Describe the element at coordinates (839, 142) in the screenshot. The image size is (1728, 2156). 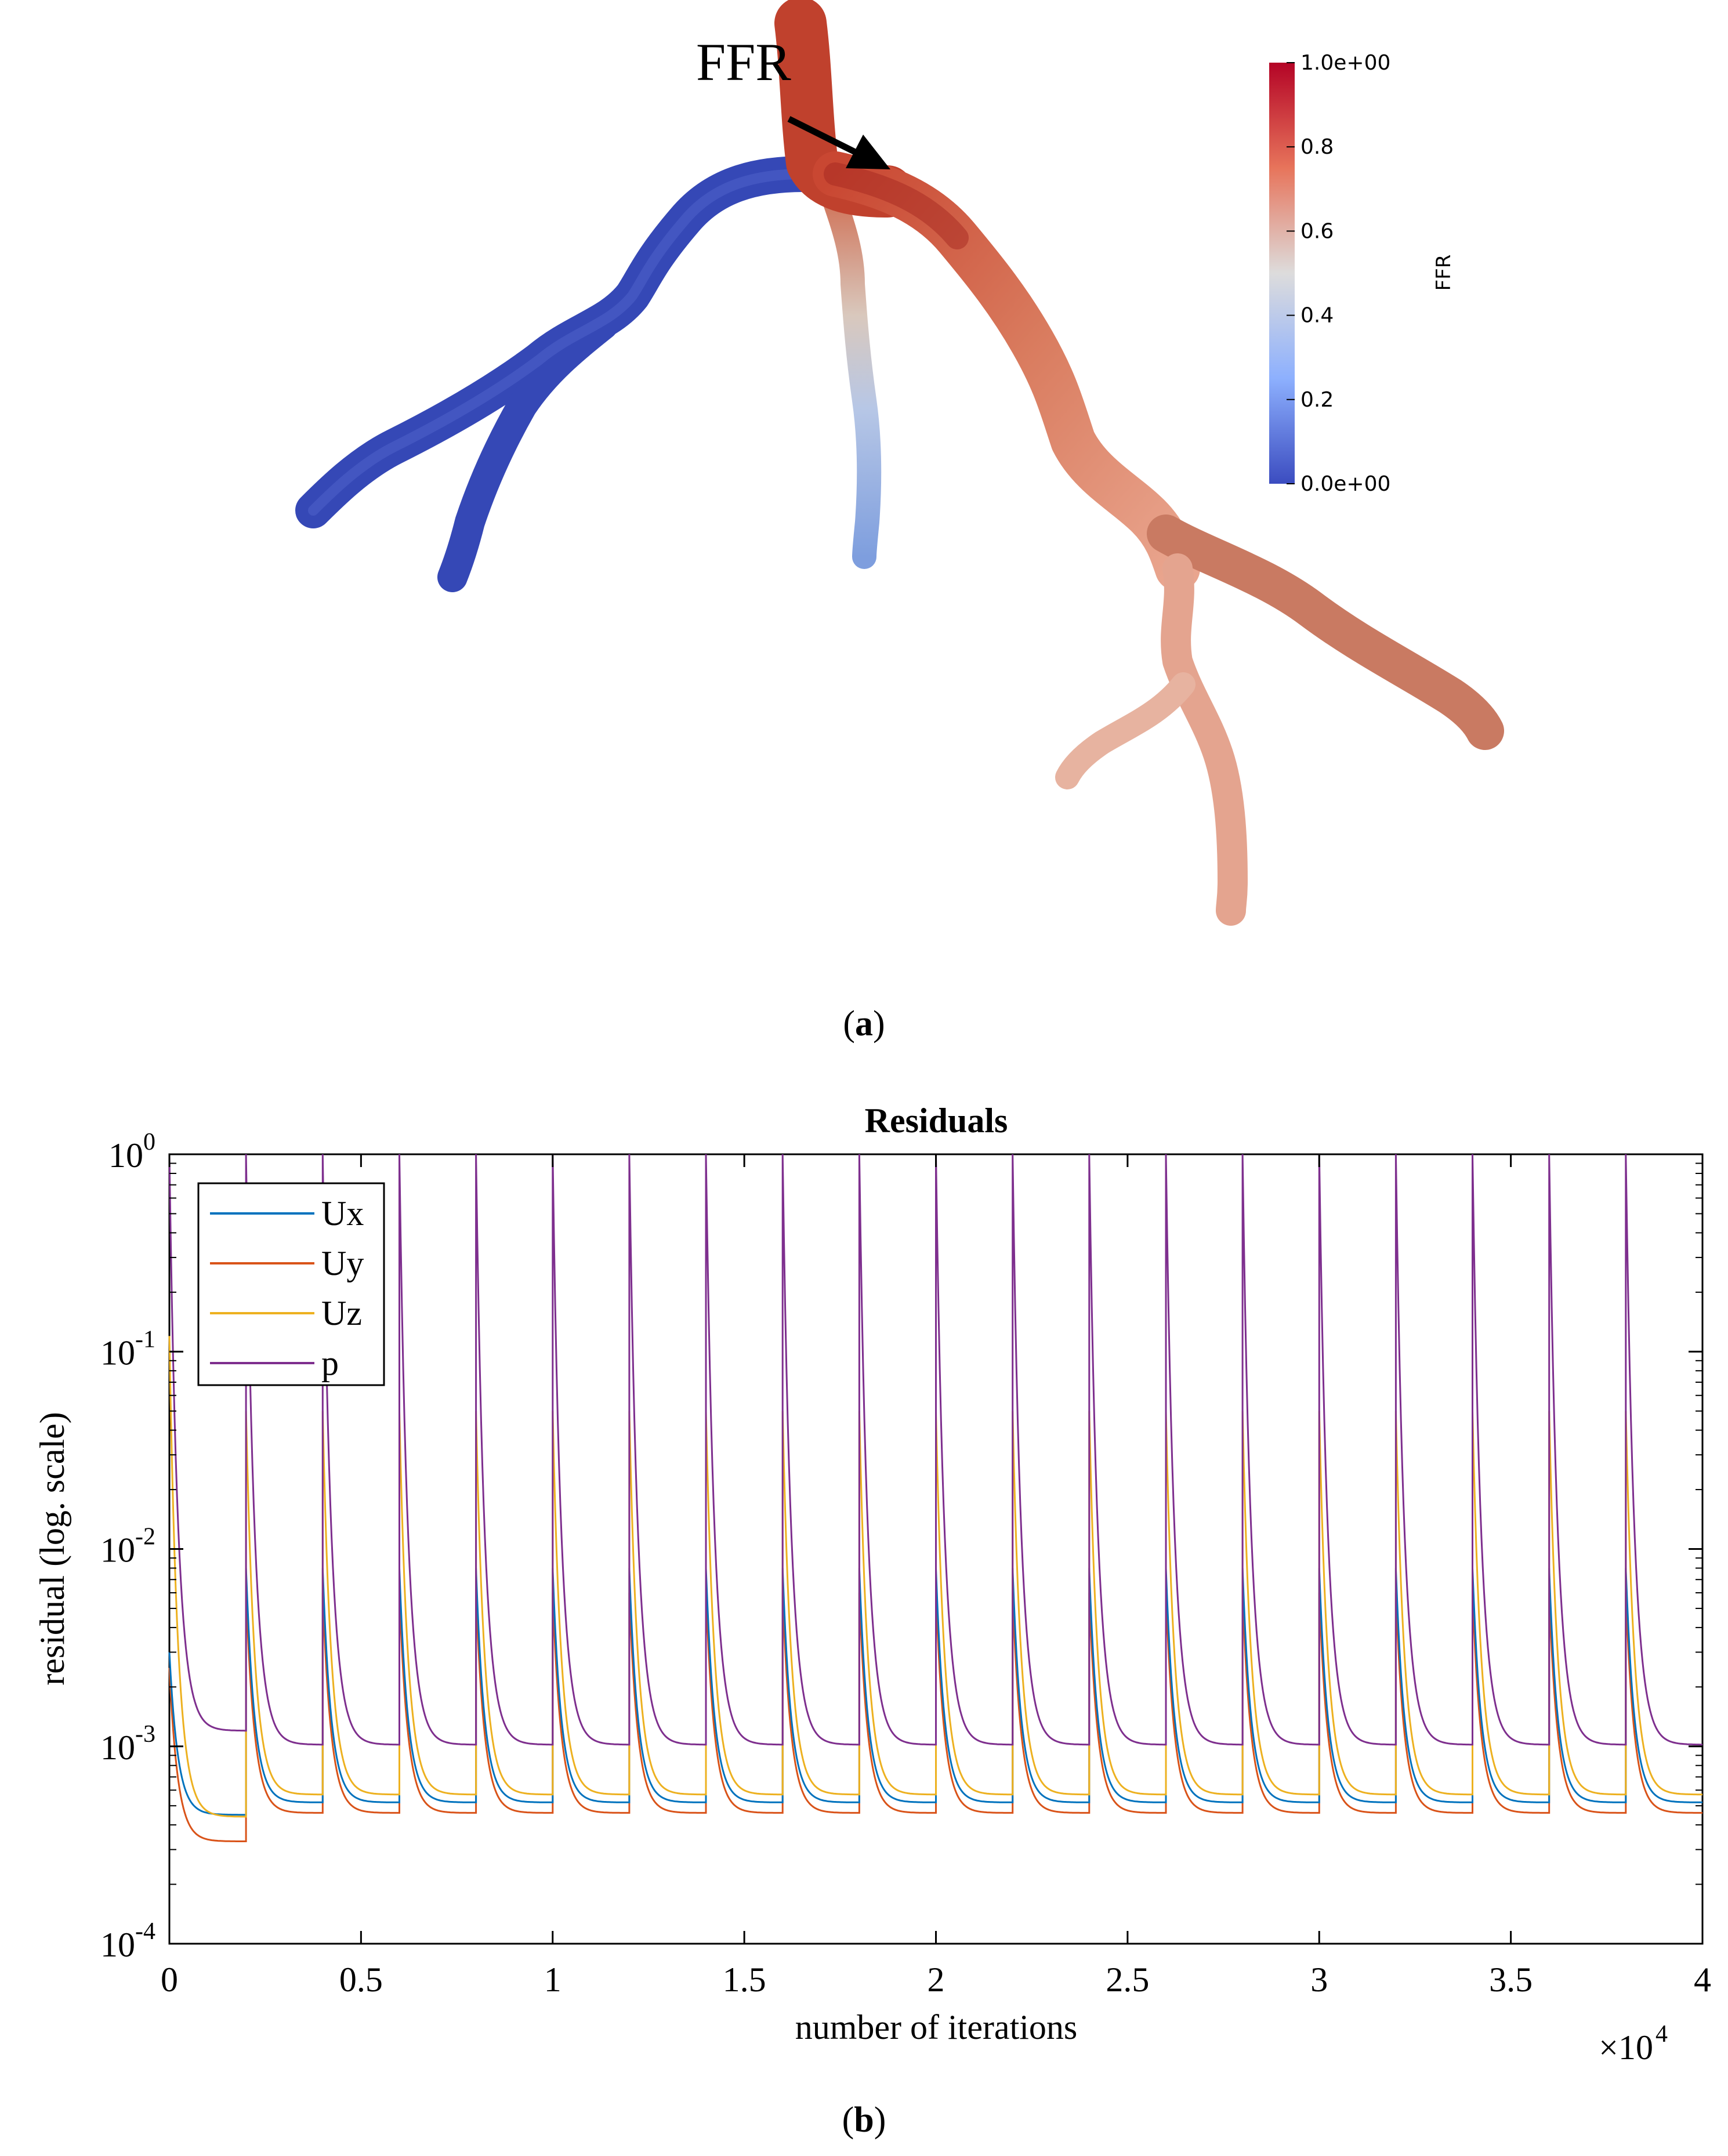
I see `arrow-icon` at that location.